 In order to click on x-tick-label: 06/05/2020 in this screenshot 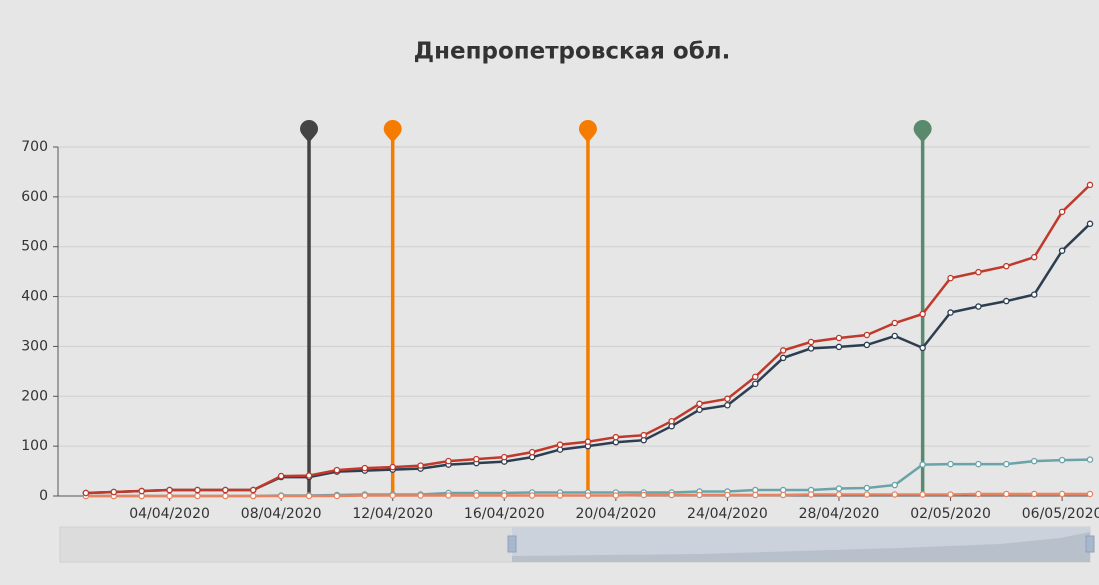, I will do `click(1060, 514)`.